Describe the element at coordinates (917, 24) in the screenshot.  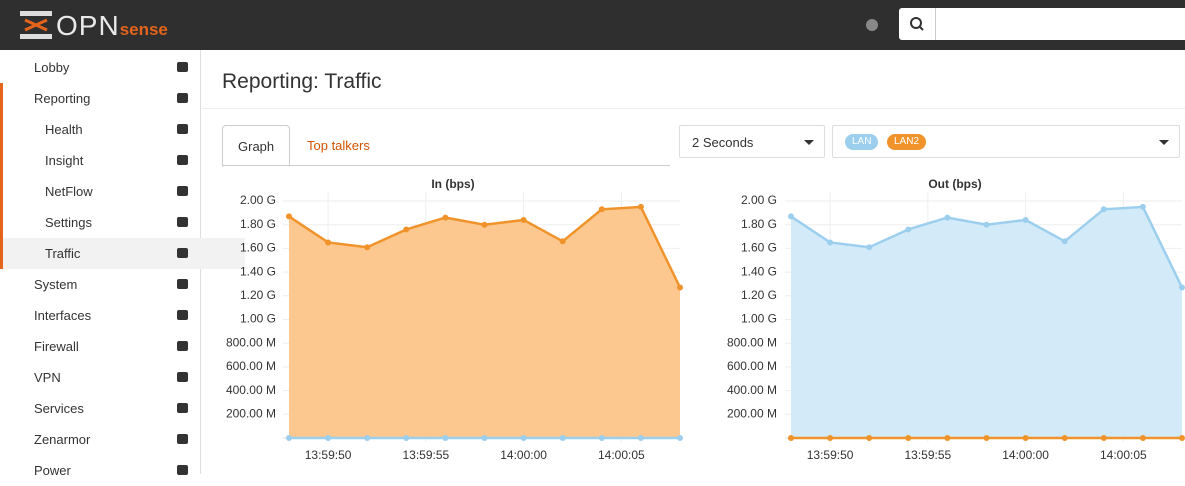
I see `search-button` at that location.